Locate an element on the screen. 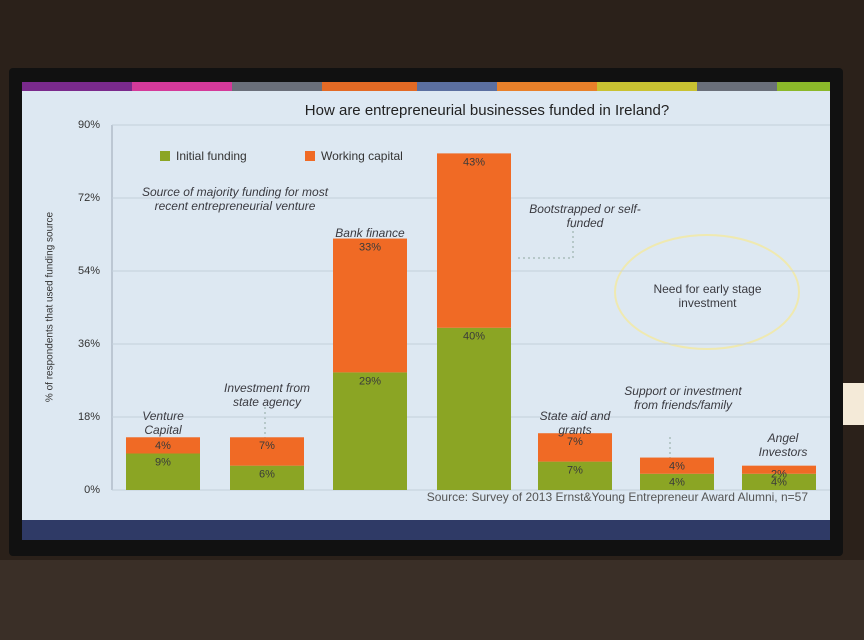 This screenshot has height=640, width=864. y-tick-label: 54% is located at coordinates (89, 271).